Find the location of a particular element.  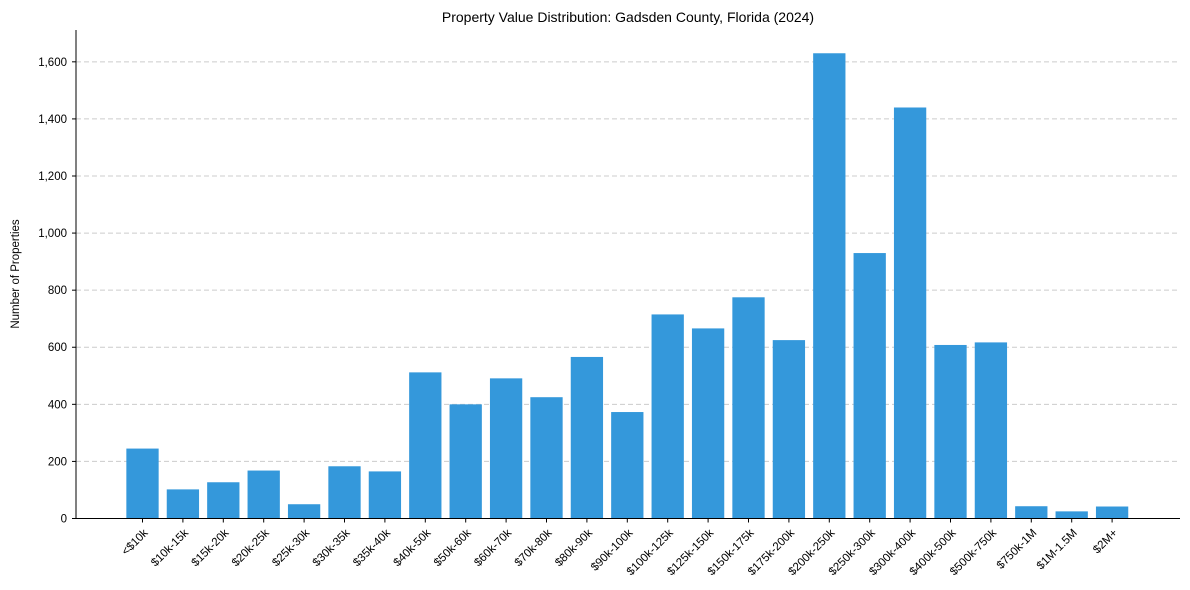

y-tick-label: 1,600 is located at coordinates (52, 63).